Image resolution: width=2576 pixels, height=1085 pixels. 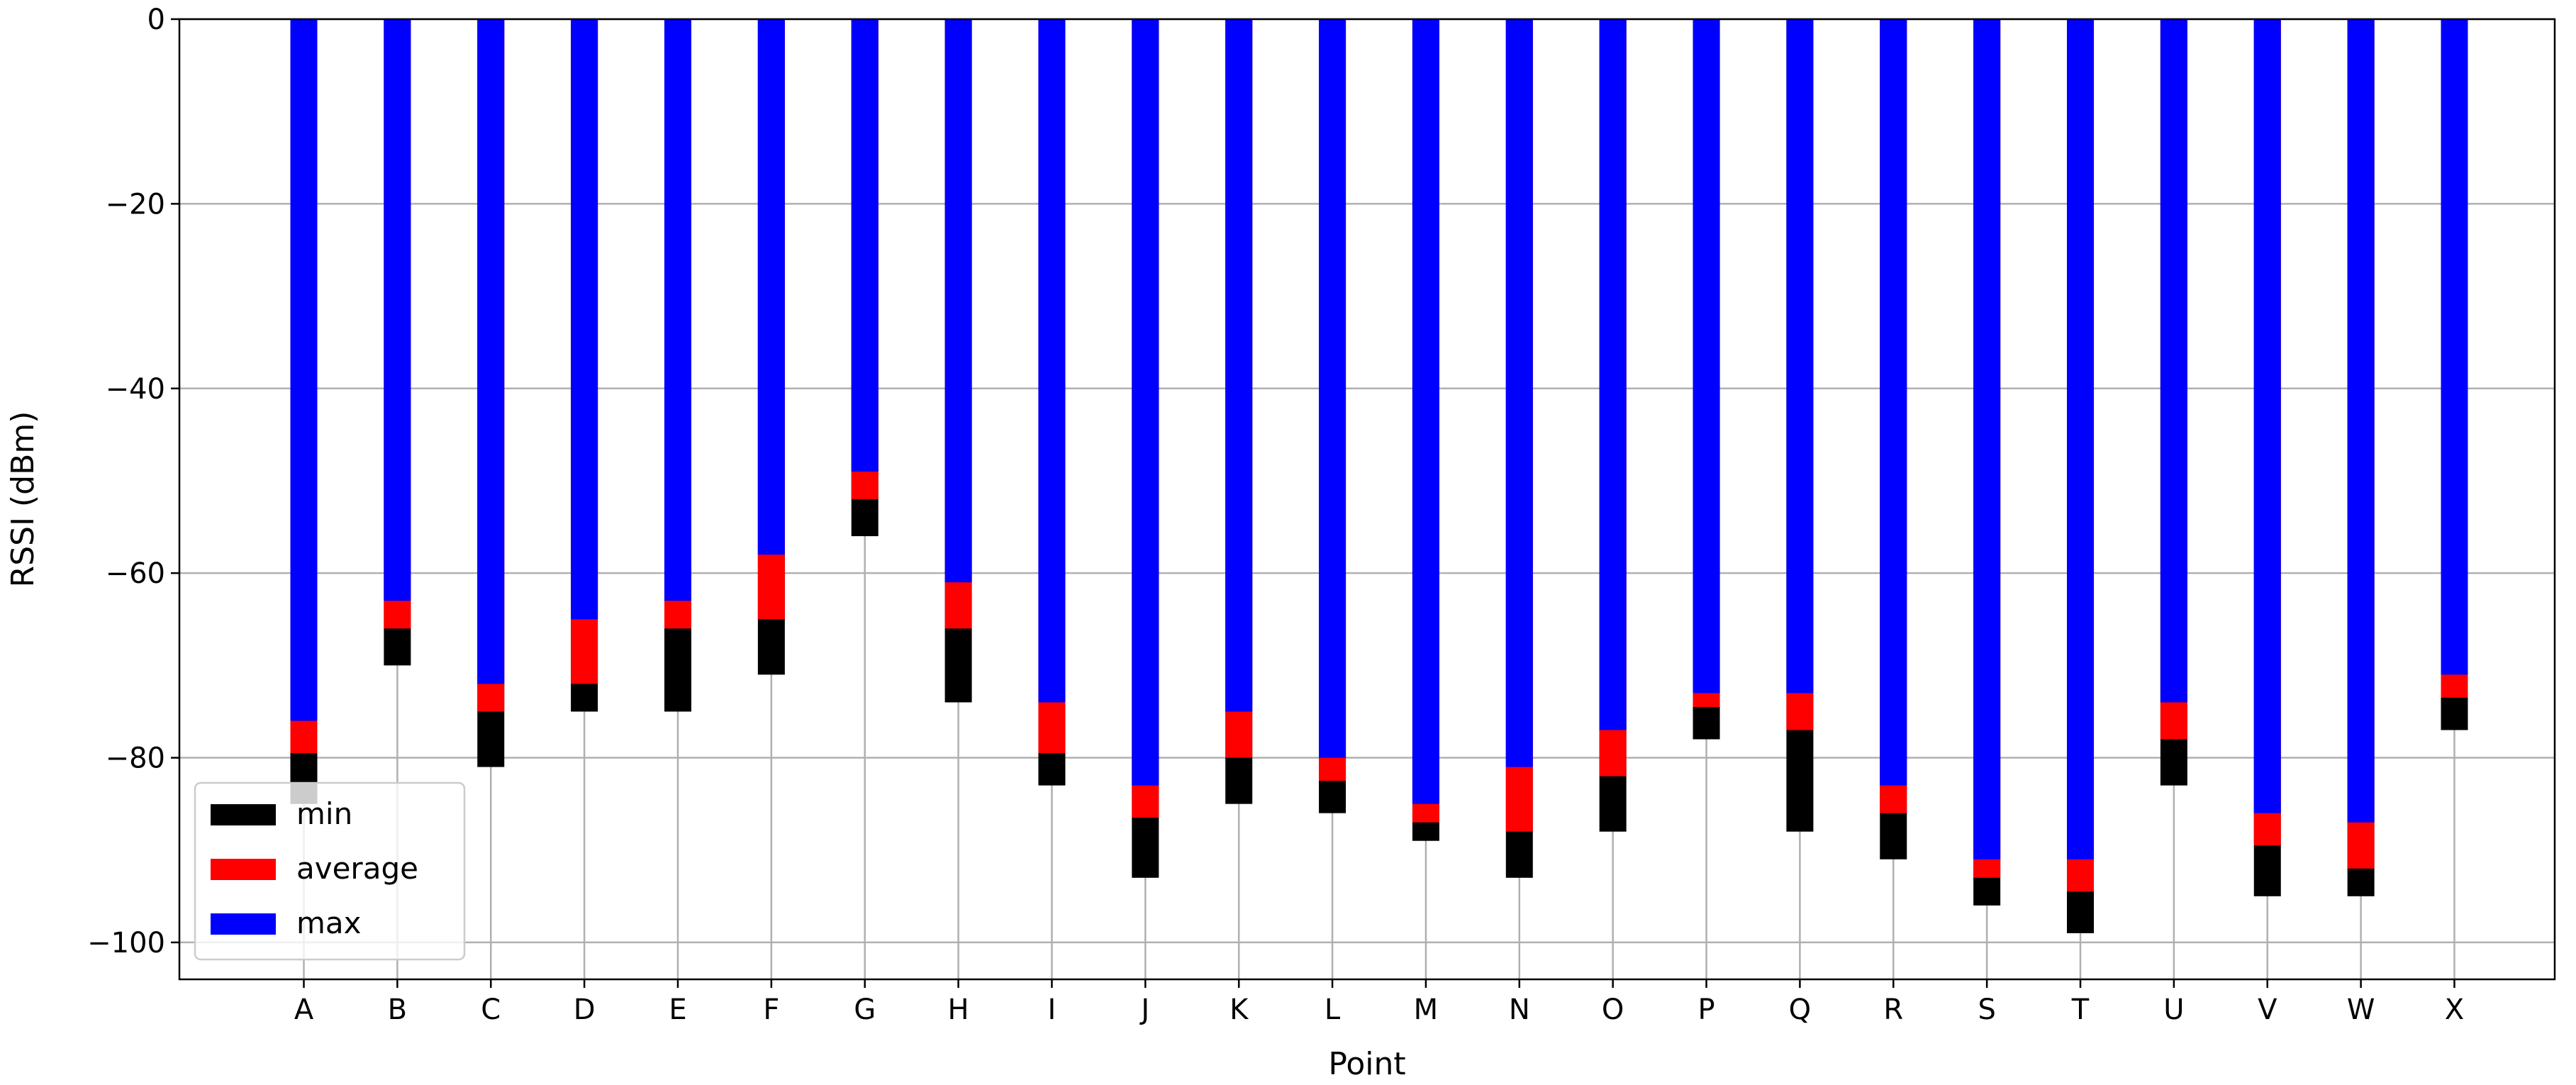 I want to click on x-tick-label: B, so click(x=397, y=1010).